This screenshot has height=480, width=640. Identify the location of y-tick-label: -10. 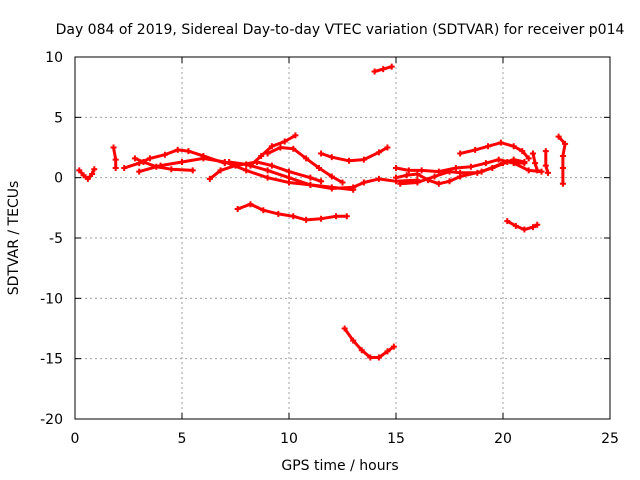
(51, 299).